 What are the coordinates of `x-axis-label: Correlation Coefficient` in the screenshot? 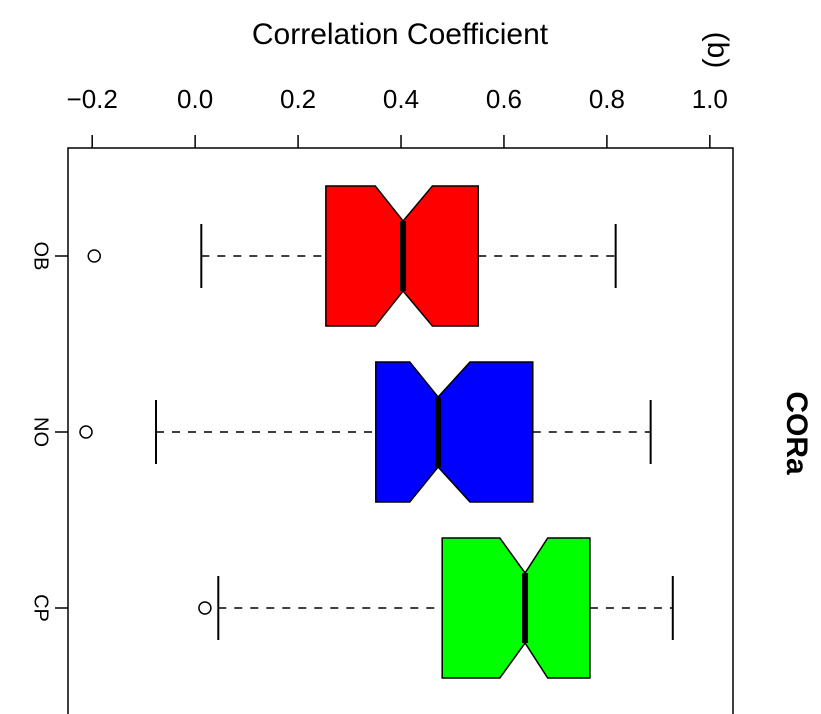 It's located at (400, 34).